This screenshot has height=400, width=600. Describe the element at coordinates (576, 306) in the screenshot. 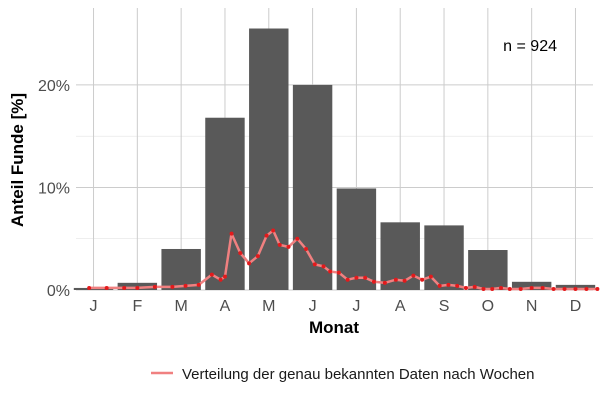

I see `x-tick-label: D` at that location.